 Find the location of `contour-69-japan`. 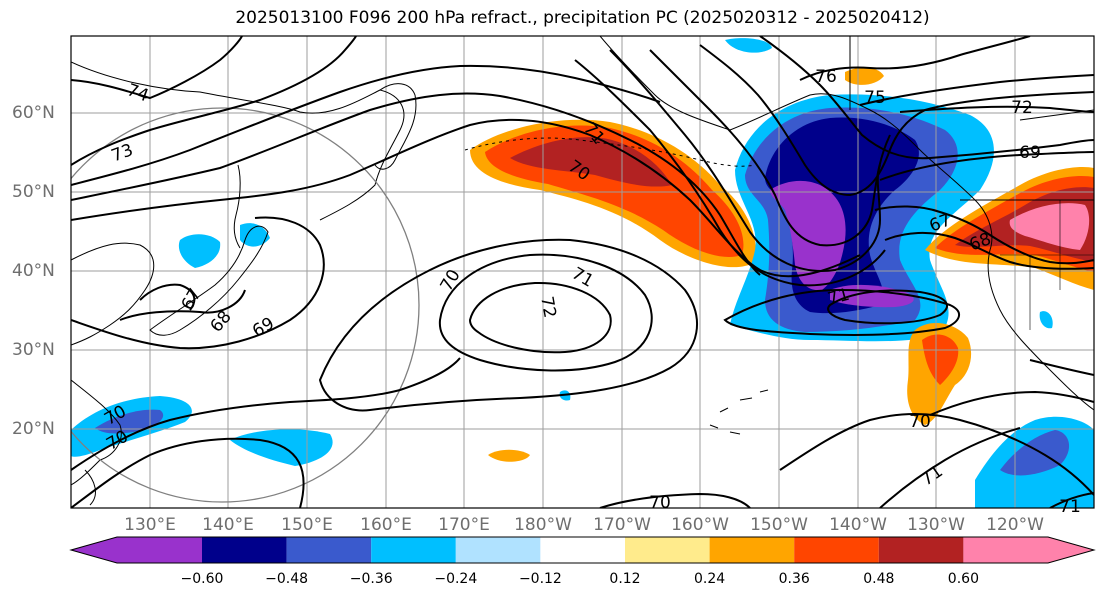

contour-69-japan is located at coordinates (198, 283).